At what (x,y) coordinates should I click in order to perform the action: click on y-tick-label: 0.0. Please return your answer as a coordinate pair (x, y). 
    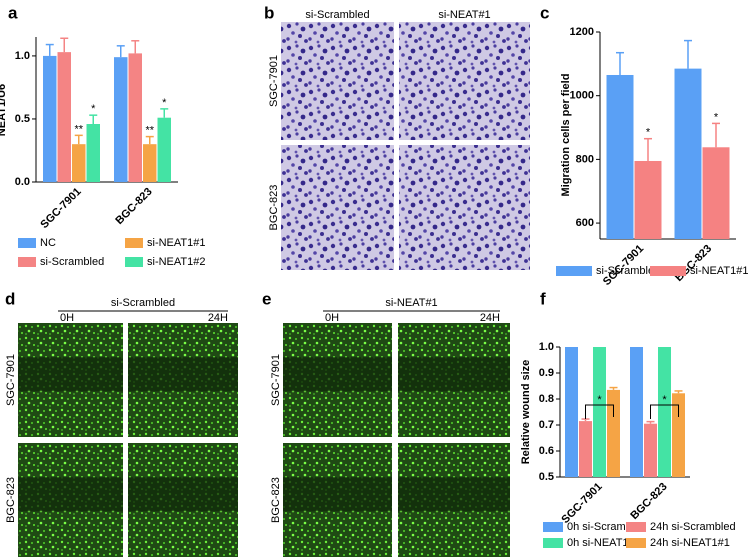
    Looking at the image, I should click on (22, 182).